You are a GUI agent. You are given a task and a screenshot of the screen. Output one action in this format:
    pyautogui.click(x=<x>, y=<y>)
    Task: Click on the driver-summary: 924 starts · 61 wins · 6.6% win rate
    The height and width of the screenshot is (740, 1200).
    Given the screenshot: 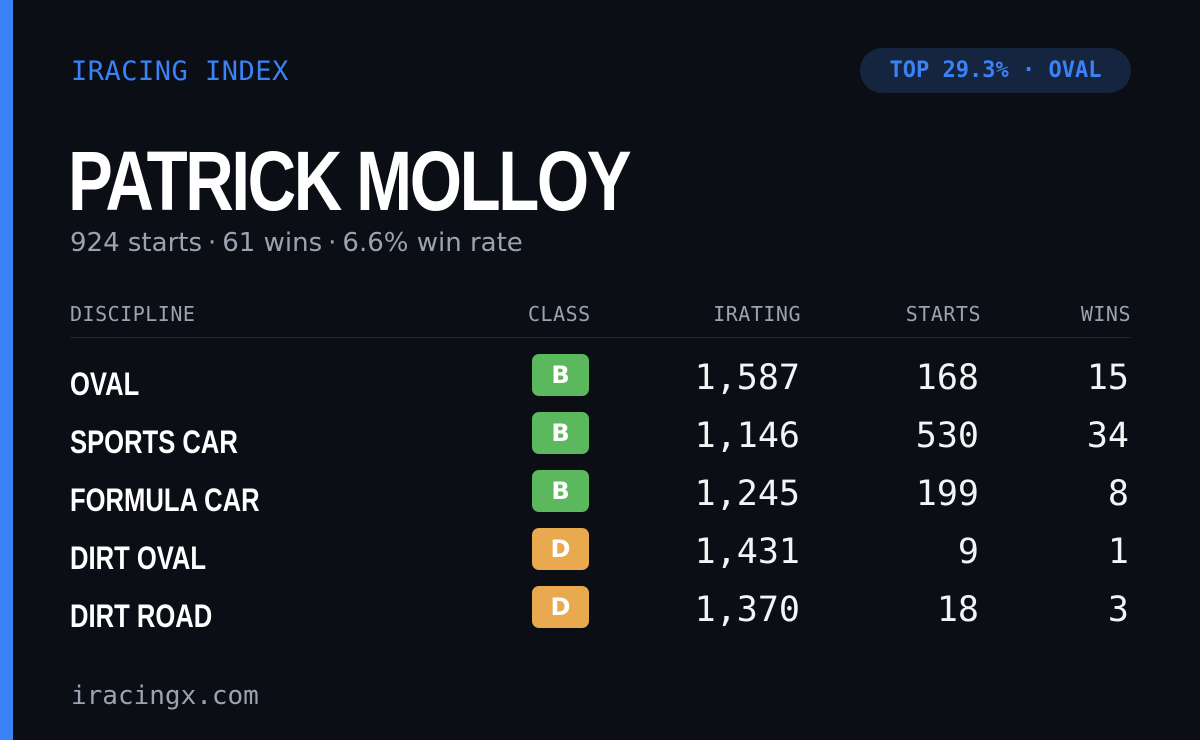 What is the action you would take?
    pyautogui.click(x=296, y=243)
    